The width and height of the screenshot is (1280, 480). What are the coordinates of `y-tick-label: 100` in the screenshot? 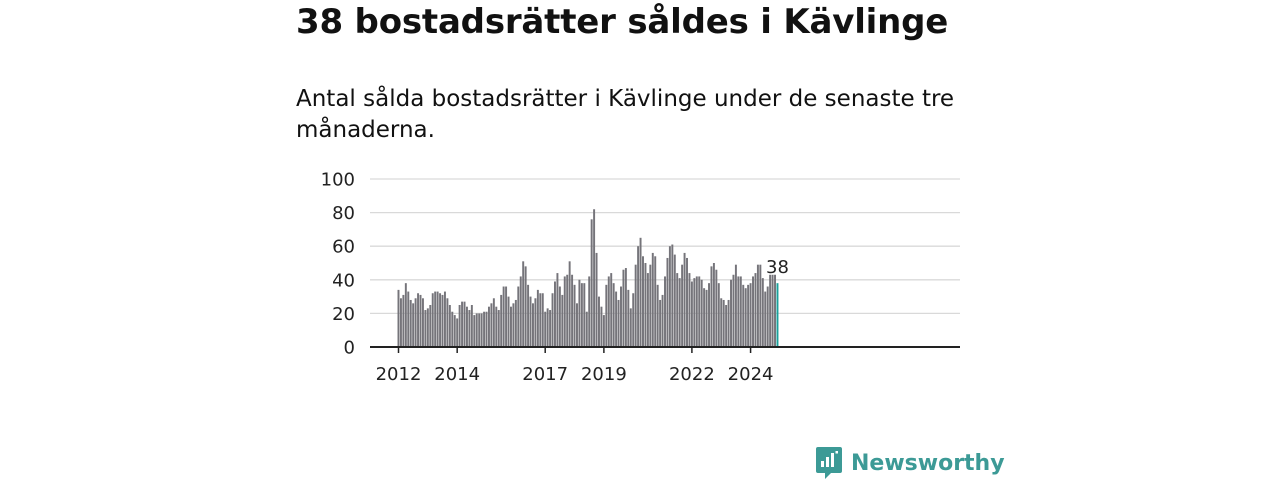 It's located at (338, 180).